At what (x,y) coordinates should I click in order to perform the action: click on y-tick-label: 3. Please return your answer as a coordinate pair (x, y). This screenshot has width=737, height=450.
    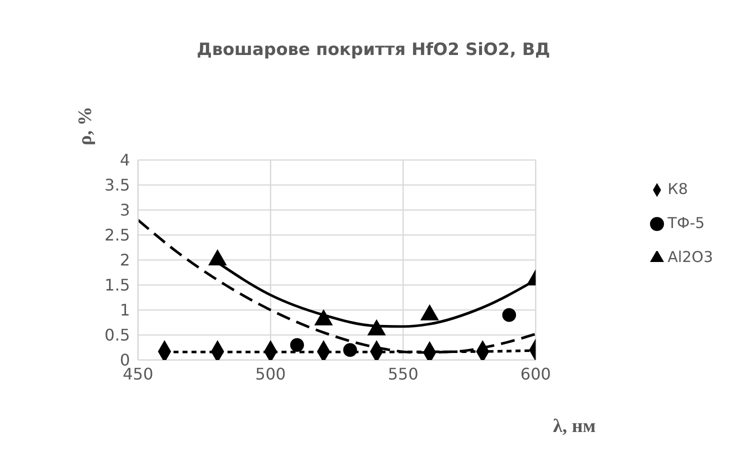
    Looking at the image, I should click on (125, 210).